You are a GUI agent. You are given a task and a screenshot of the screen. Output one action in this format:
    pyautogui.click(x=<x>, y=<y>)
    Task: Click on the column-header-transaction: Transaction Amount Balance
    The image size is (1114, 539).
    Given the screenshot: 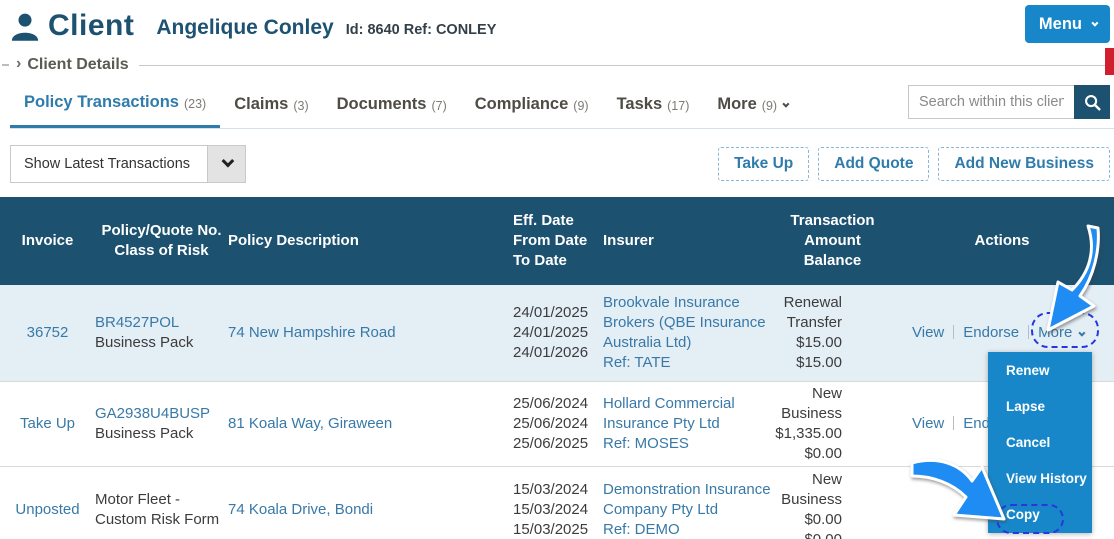 What is the action you would take?
    pyautogui.click(x=832, y=240)
    